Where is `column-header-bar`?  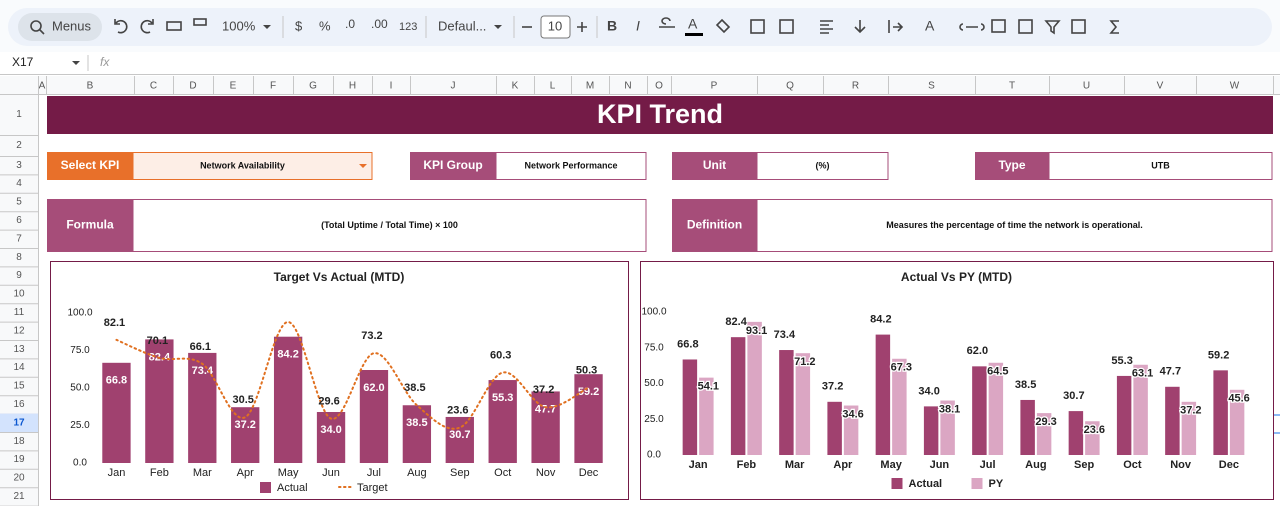 column-header-bar is located at coordinates (640, 85).